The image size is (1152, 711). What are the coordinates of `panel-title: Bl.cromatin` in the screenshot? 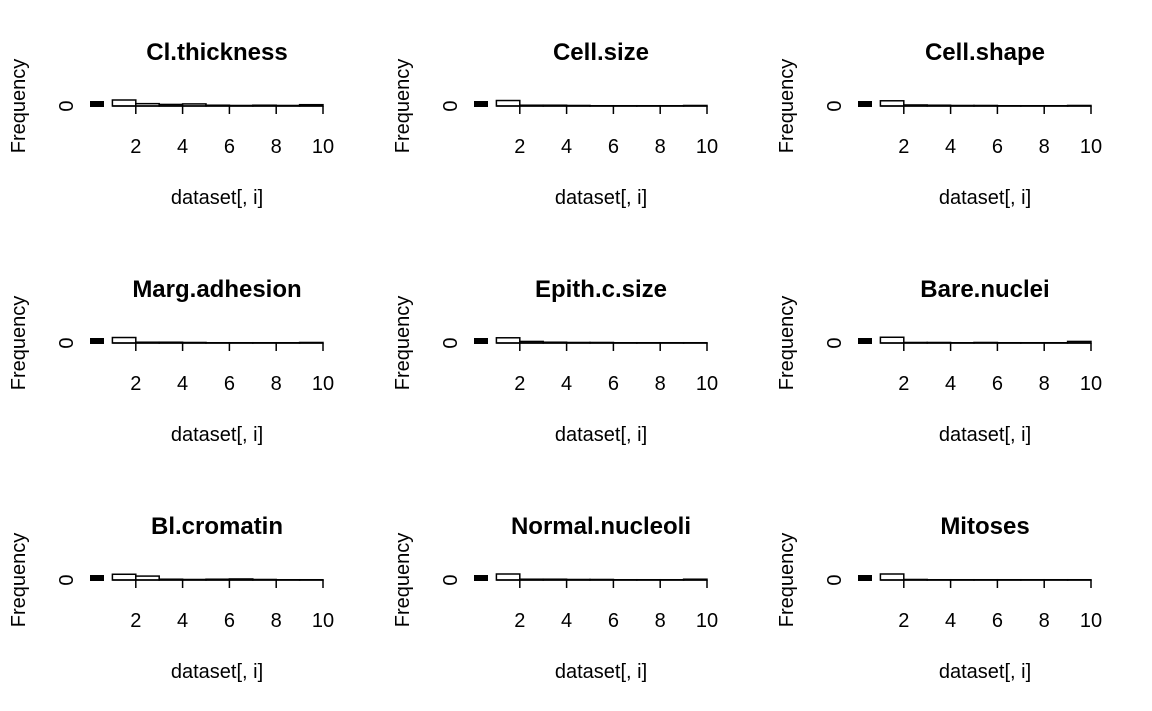 It's located at (217, 526).